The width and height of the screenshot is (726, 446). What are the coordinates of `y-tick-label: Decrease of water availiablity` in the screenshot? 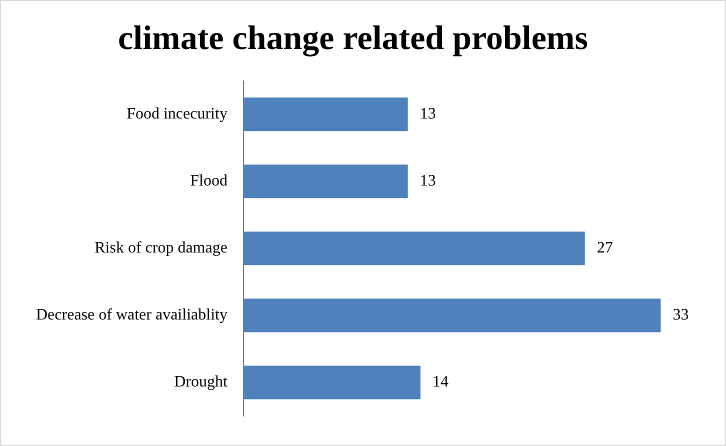 It's located at (132, 315).